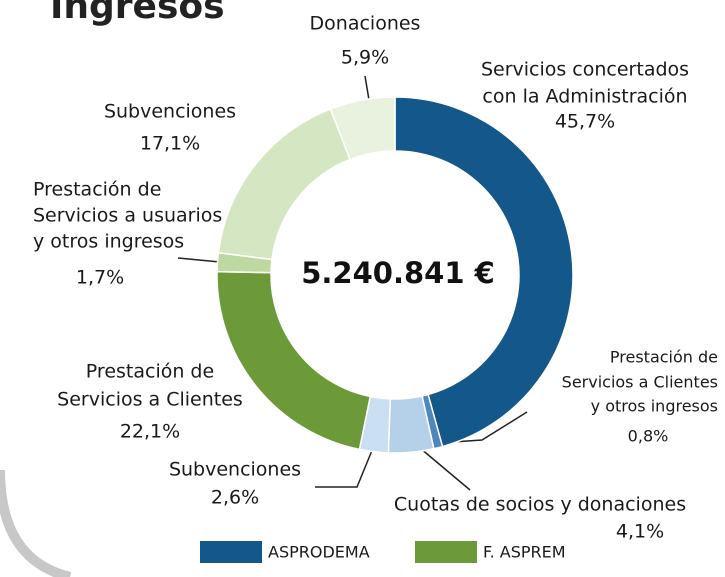  What do you see at coordinates (585, 70) in the screenshot?
I see `slice-label: Servicios concertados` at bounding box center [585, 70].